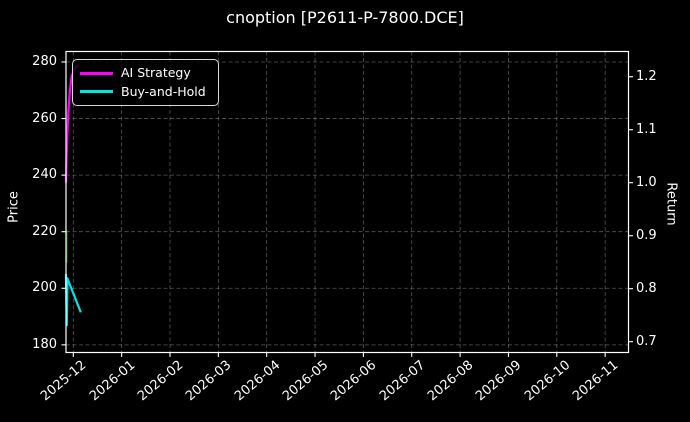  I want to click on right-axis-label: Return, so click(671, 204).